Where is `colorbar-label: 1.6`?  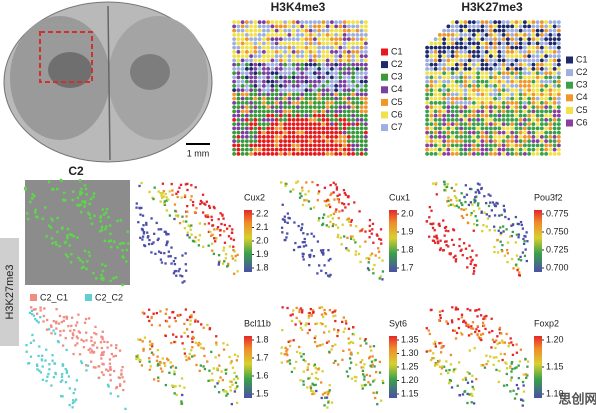 colorbar-label: 1.6 is located at coordinates (262, 375).